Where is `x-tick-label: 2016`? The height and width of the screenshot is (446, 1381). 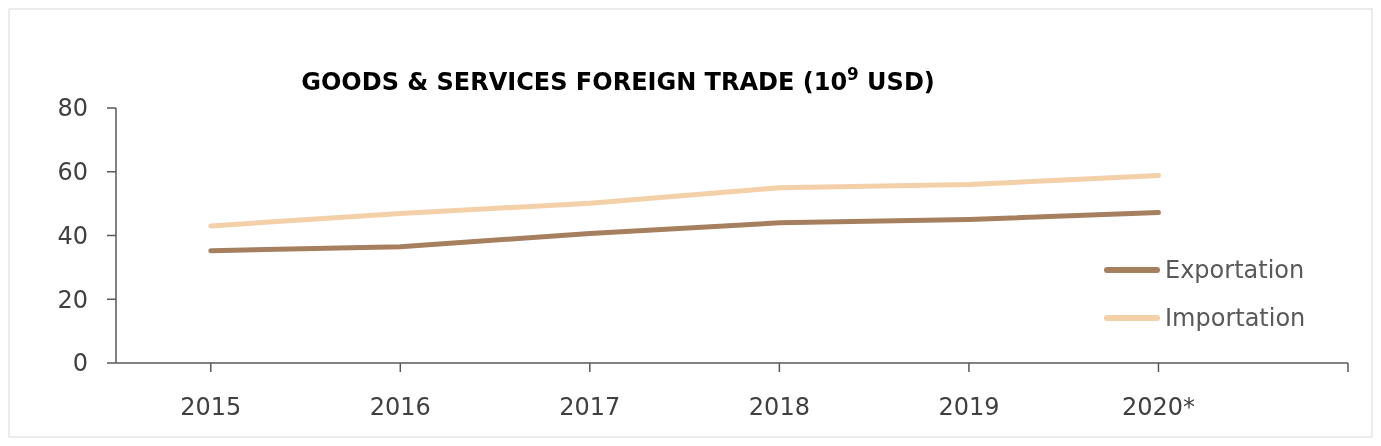
x-tick-label: 2016 is located at coordinates (400, 407).